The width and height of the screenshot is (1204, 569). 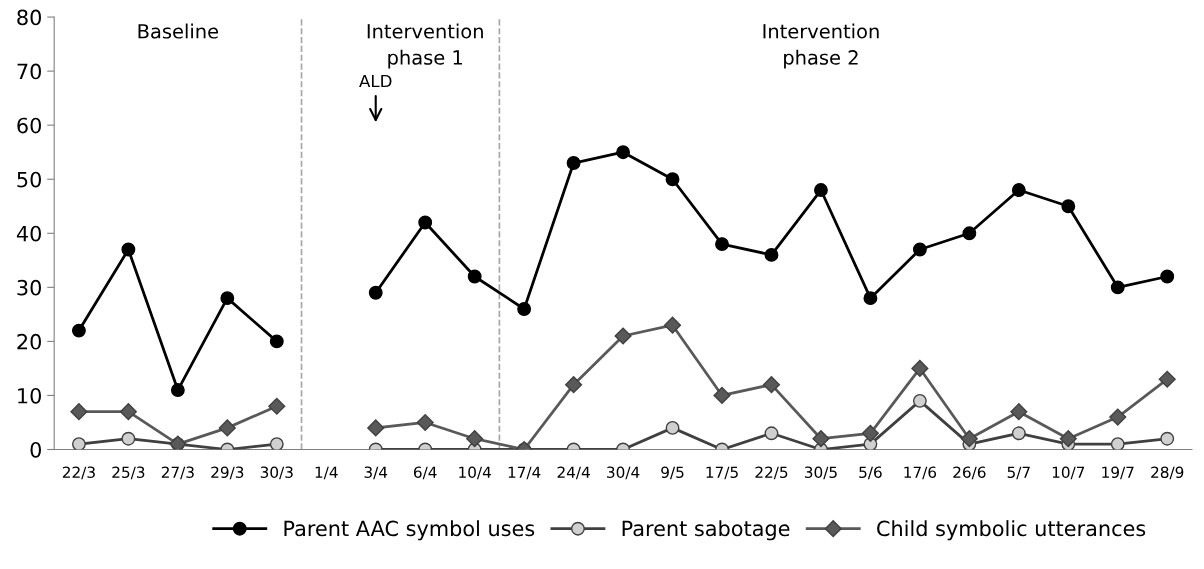 What do you see at coordinates (178, 31) in the screenshot?
I see `annotation: Baseline` at bounding box center [178, 31].